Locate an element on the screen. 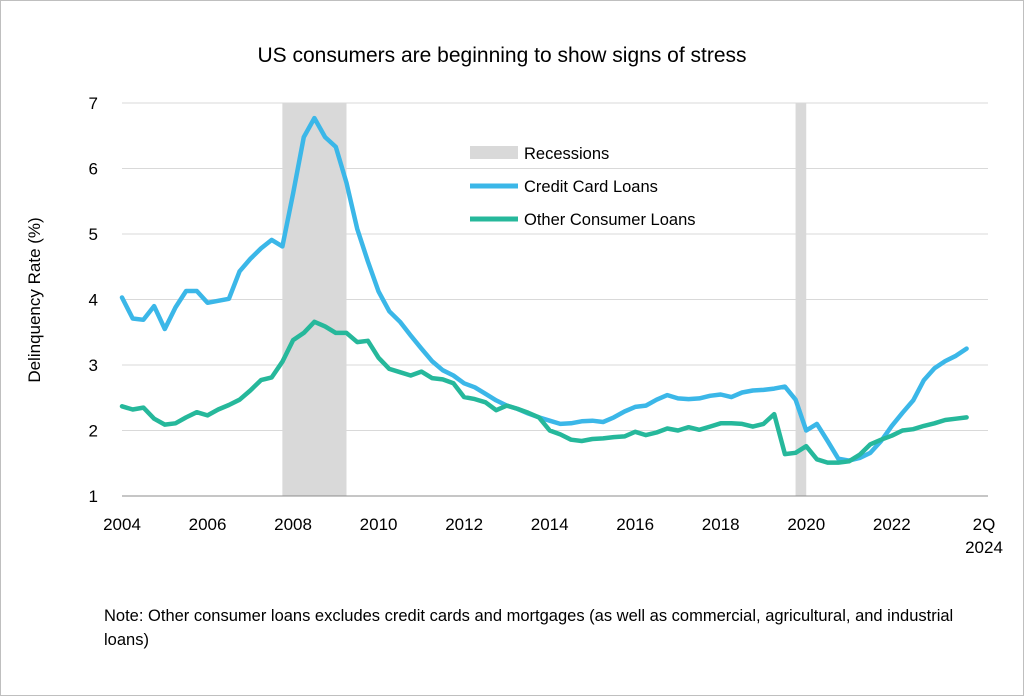  y-tick-label: 7 is located at coordinates (93, 103).